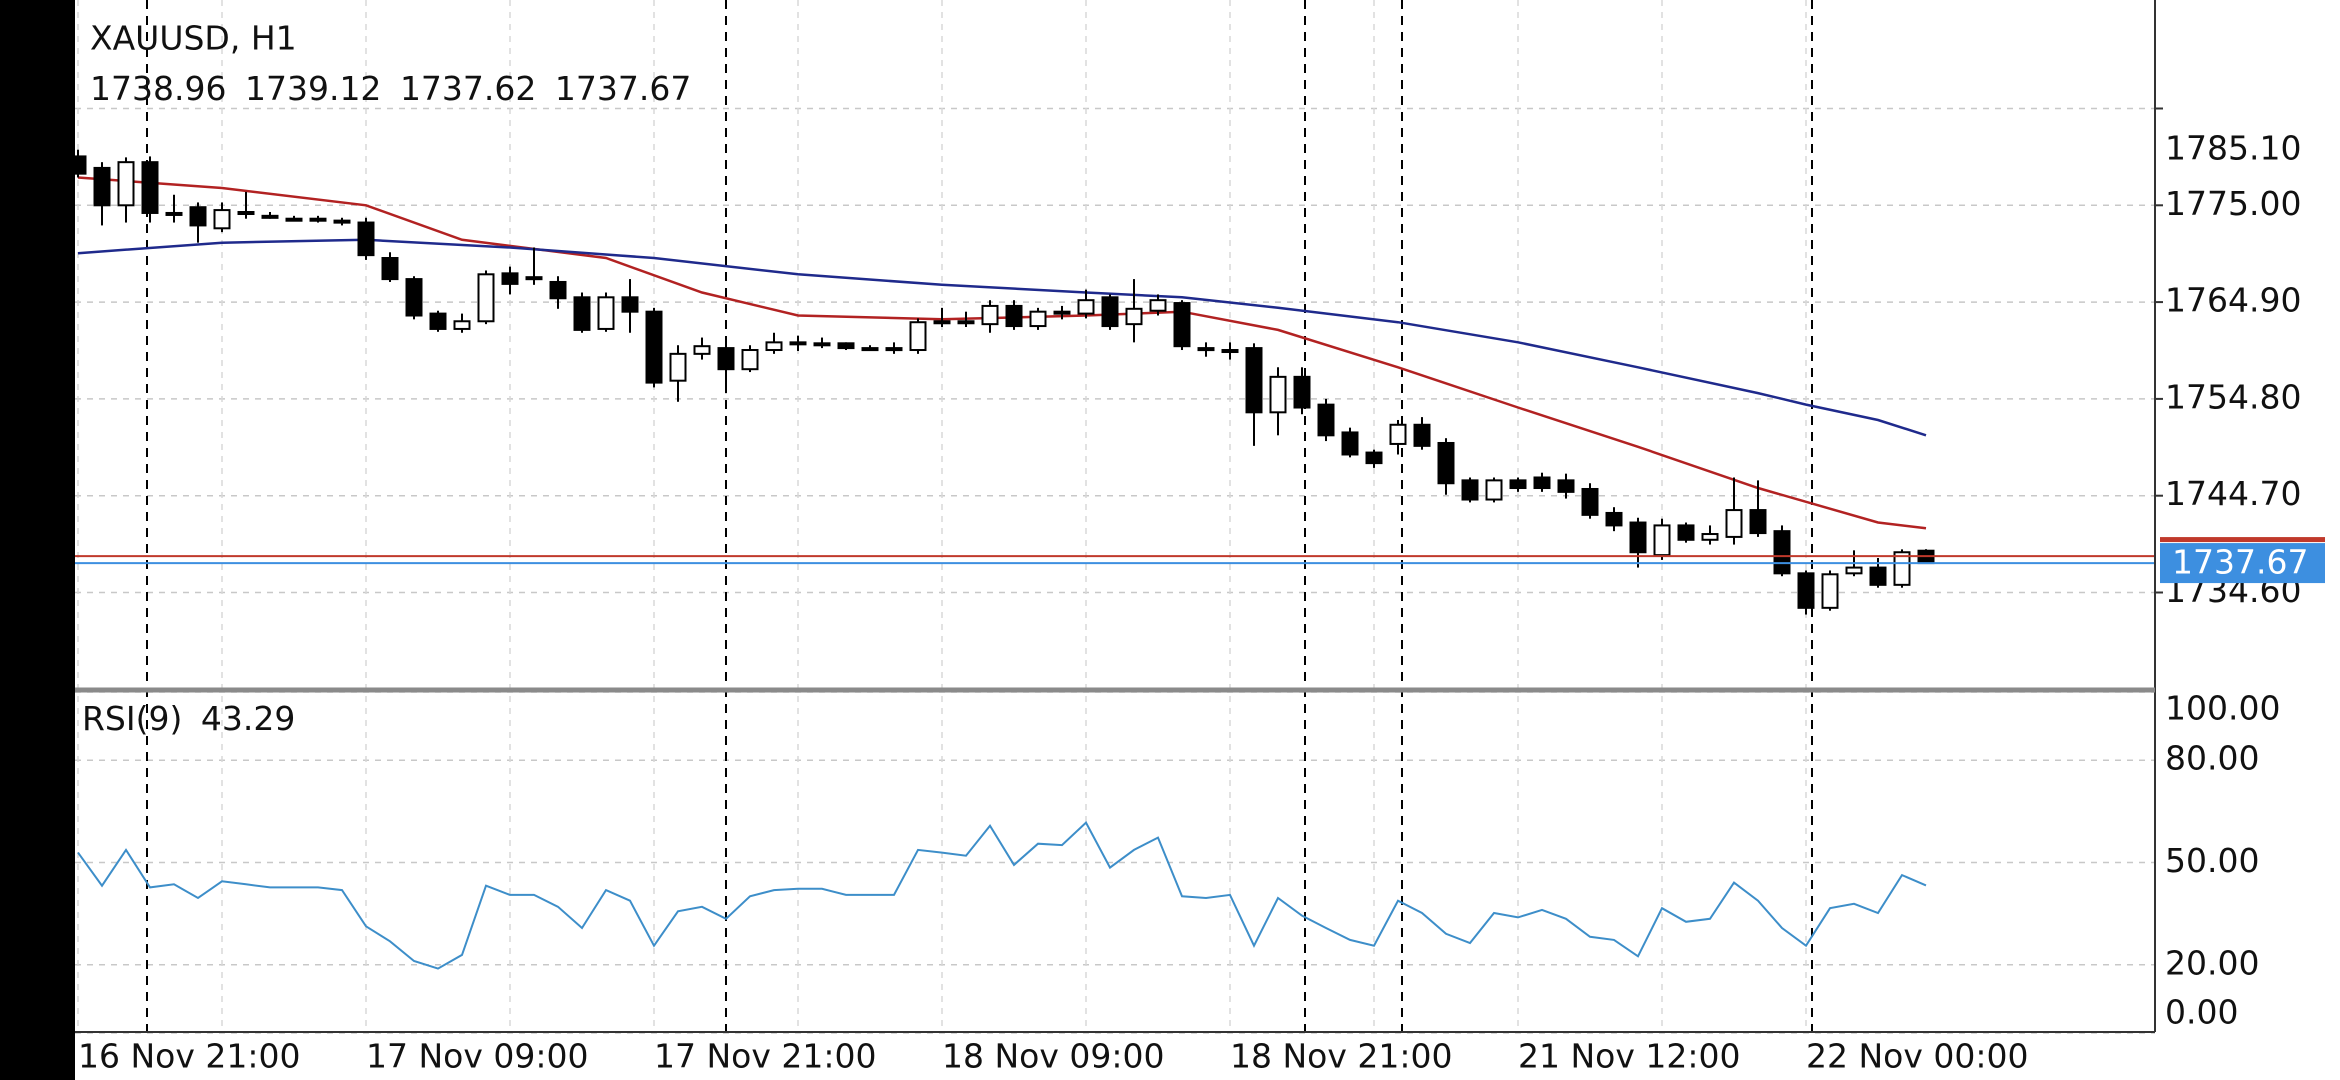 The height and width of the screenshot is (1080, 2340). Describe the element at coordinates (1341, 1056) in the screenshot. I see `x-tick-label: 18 Nov 21:00` at that location.